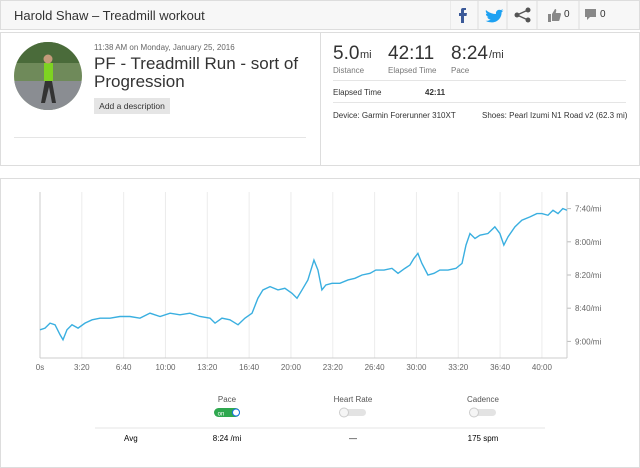 The height and width of the screenshot is (468, 640). What do you see at coordinates (227, 399) in the screenshot?
I see `column-header: Pace` at bounding box center [227, 399].